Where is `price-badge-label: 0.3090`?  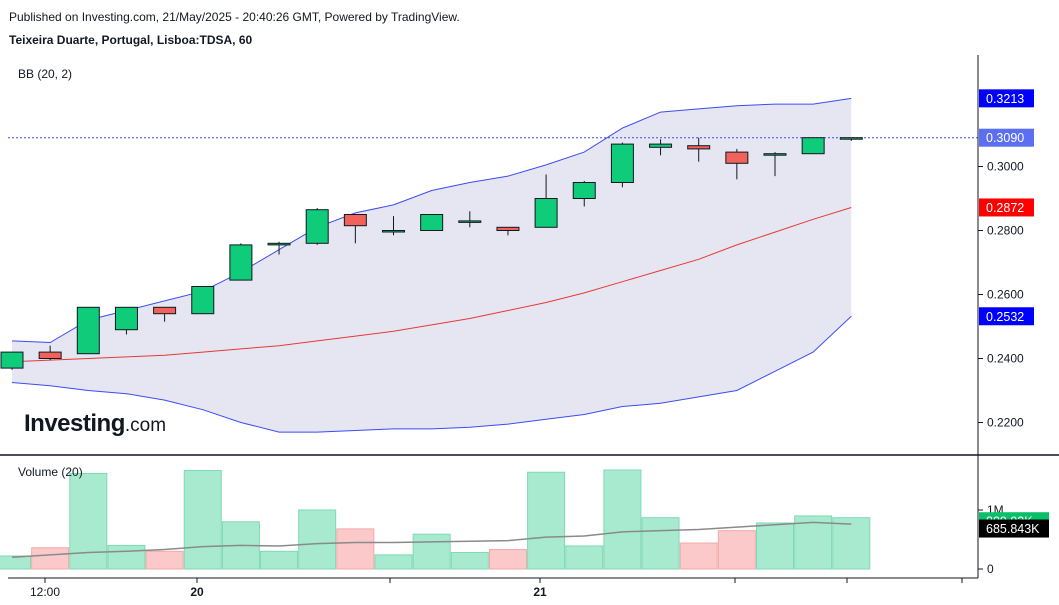 price-badge-label: 0.3090 is located at coordinates (1005, 138).